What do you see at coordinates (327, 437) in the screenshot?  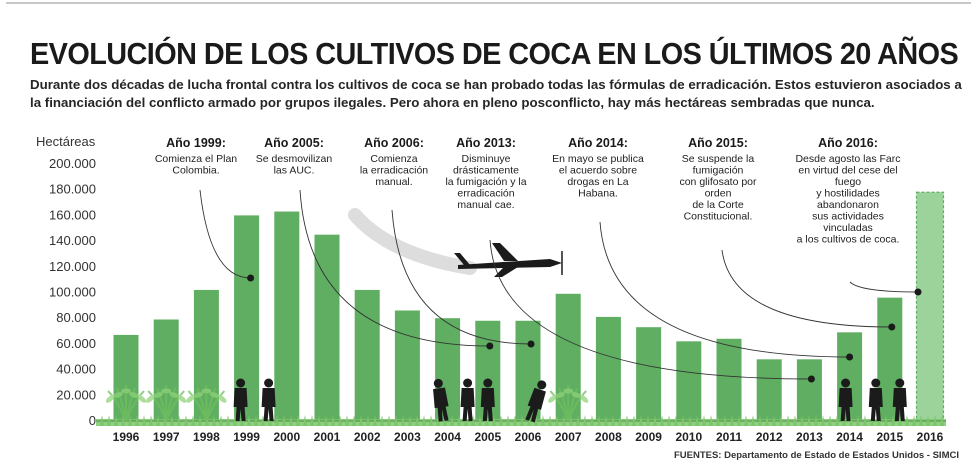 I see `x-tick-label: 2001` at bounding box center [327, 437].